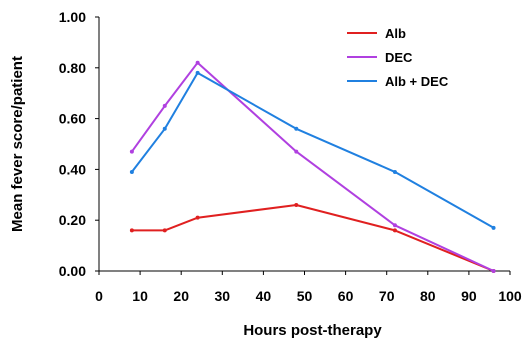 Image resolution: width=524 pixels, height=343 pixels. Describe the element at coordinates (72, 68) in the screenshot. I see `y-tick-label: 0.80` at that location.